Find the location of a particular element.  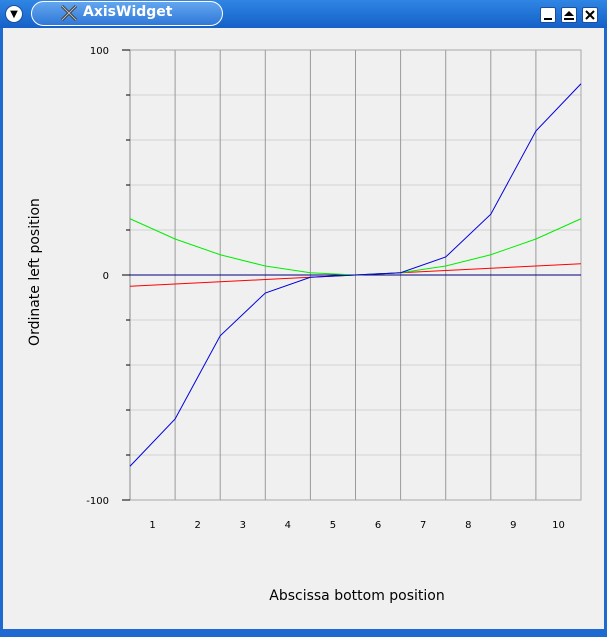

y-tick-label: -100 is located at coordinates (97, 501).